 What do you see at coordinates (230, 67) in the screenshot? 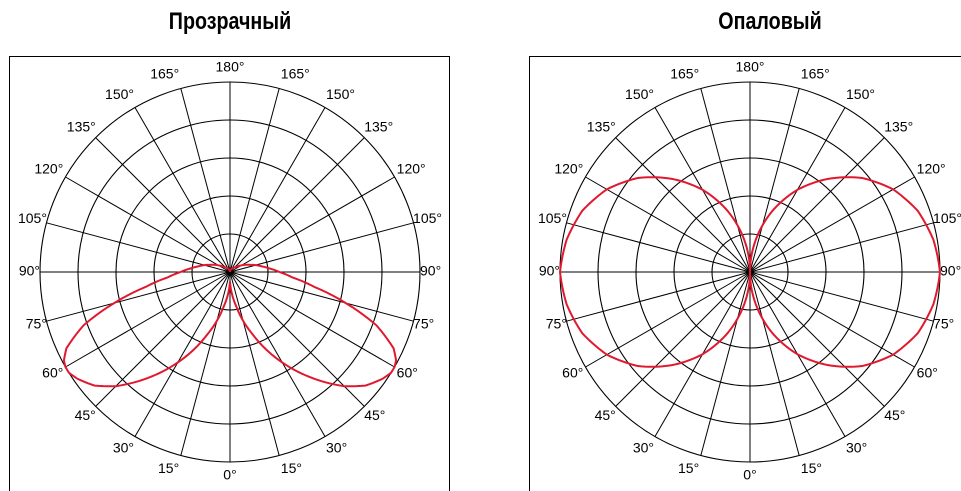
I see `transparent-tick-label: 180°` at bounding box center [230, 67].